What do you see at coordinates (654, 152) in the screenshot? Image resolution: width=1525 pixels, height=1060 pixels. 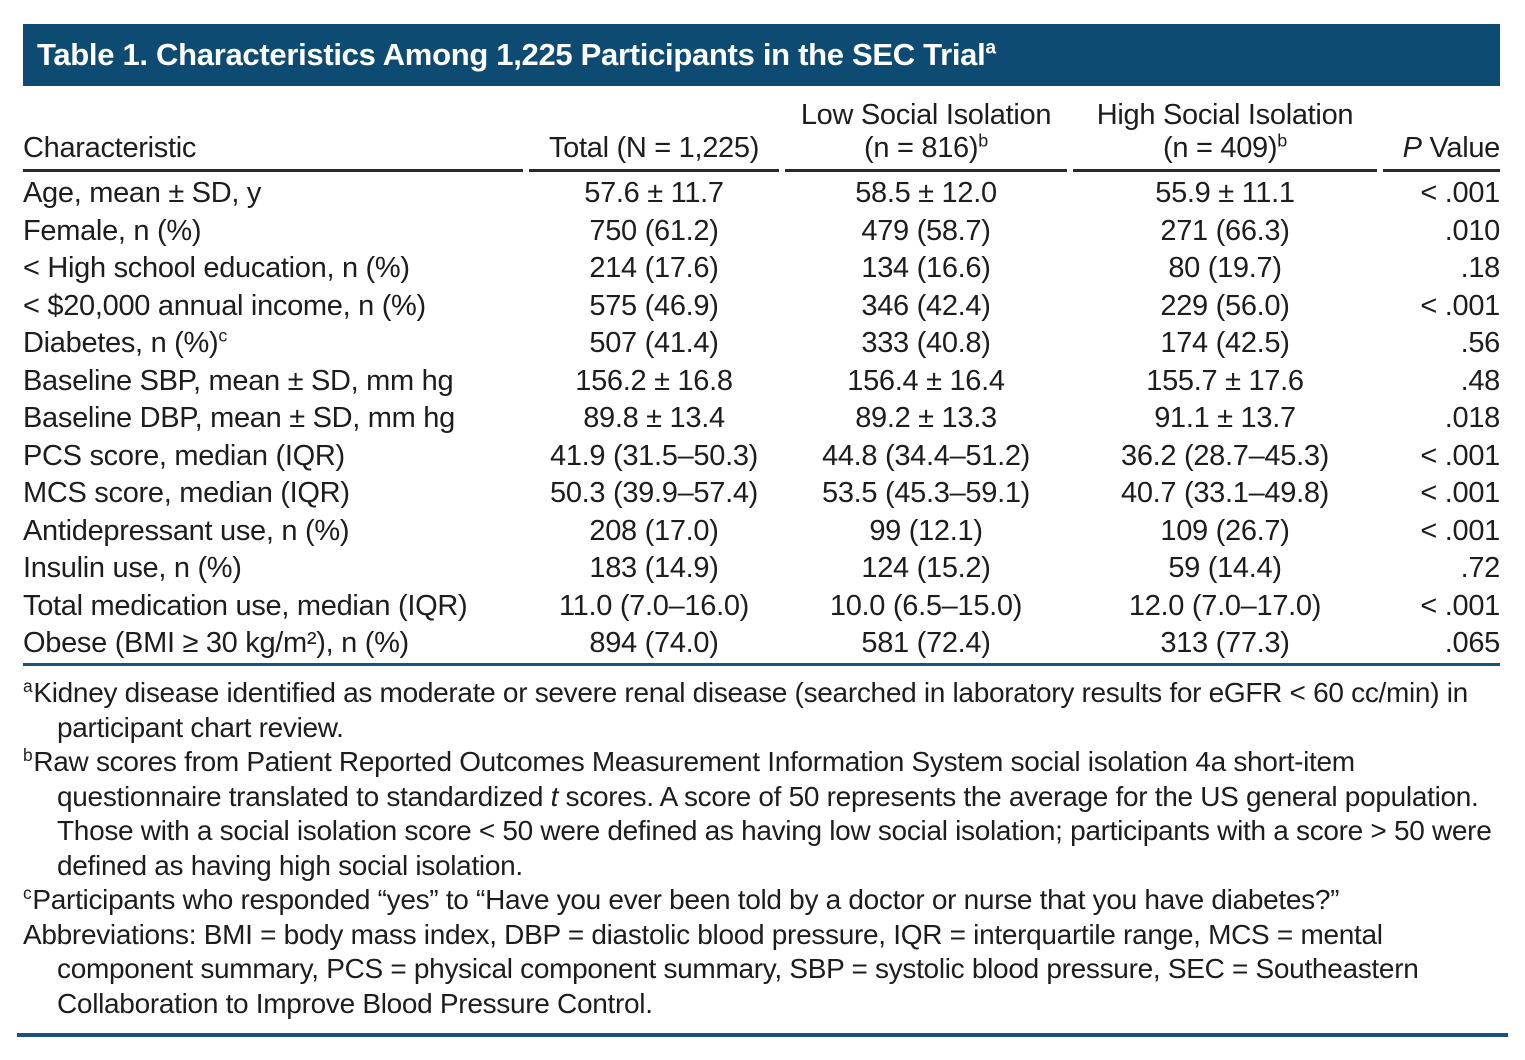 I see `column-header-total: Total (N = 1,225)` at bounding box center [654, 152].